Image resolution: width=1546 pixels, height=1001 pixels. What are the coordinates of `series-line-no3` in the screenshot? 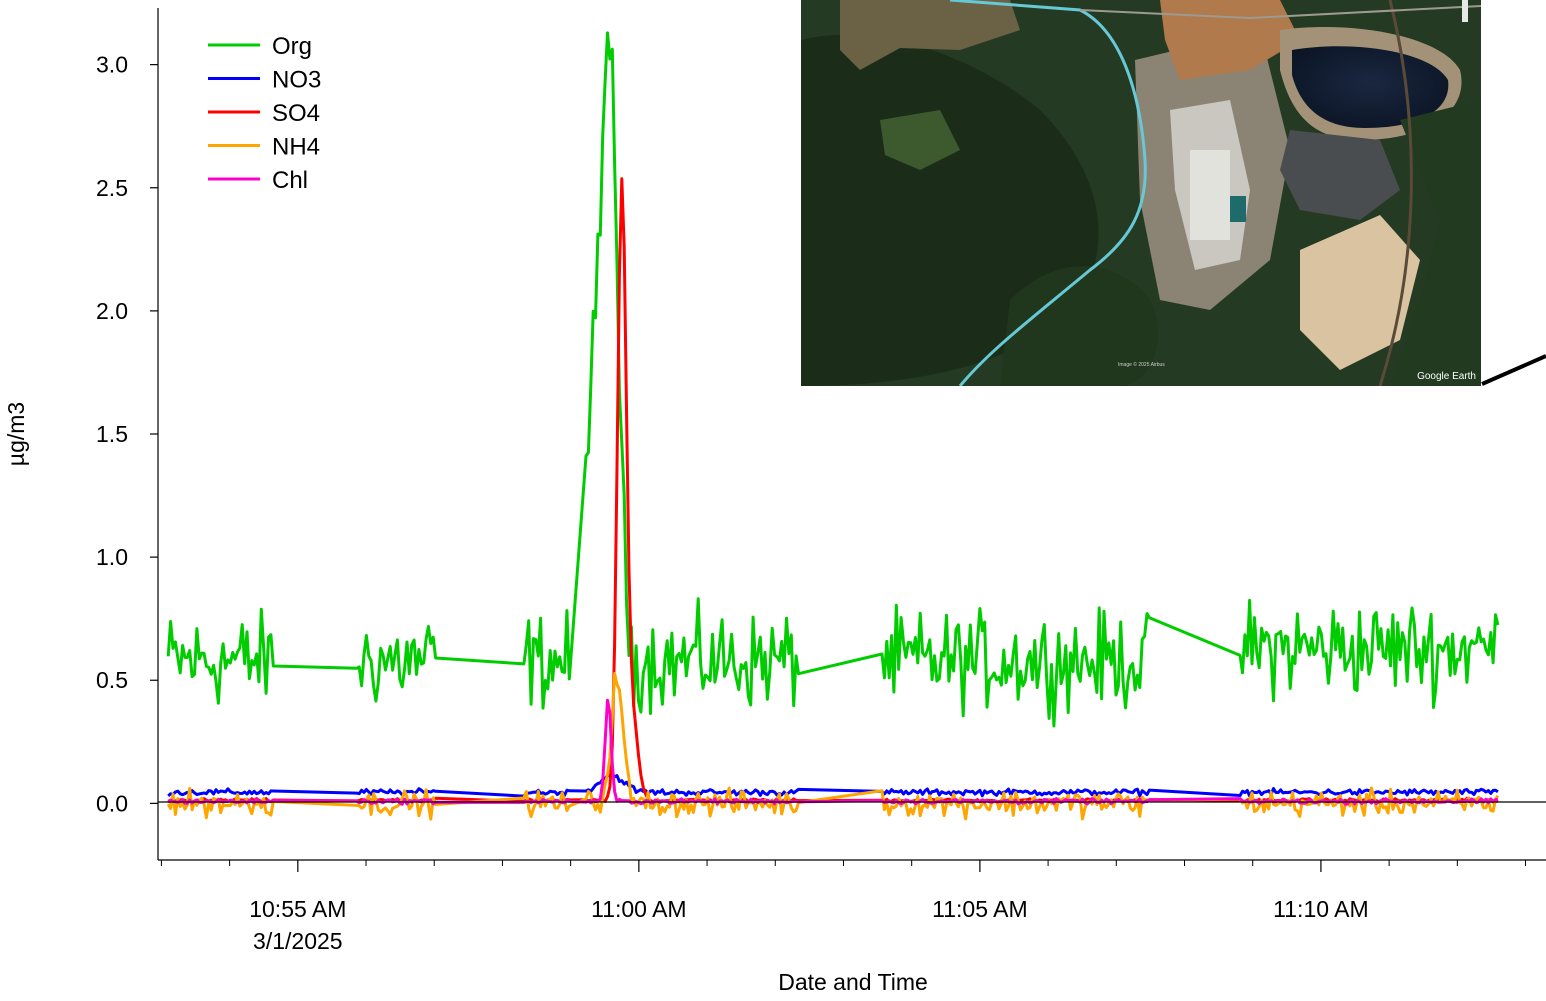 It's located at (833, 785).